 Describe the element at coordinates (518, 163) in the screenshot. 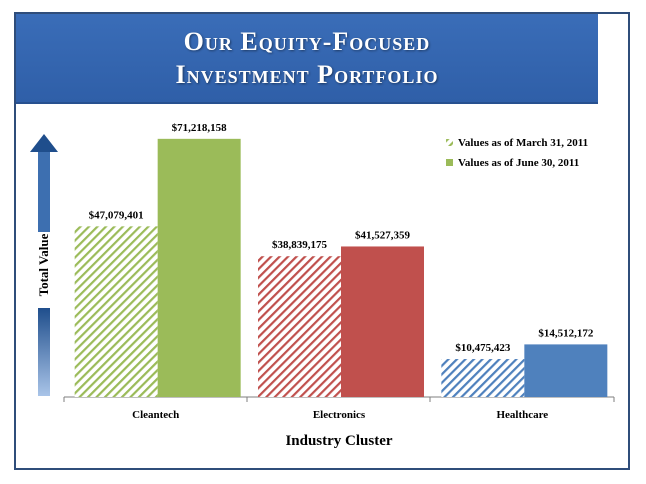

I see `legend-entry-june: Values as of June 30, 2011` at that location.